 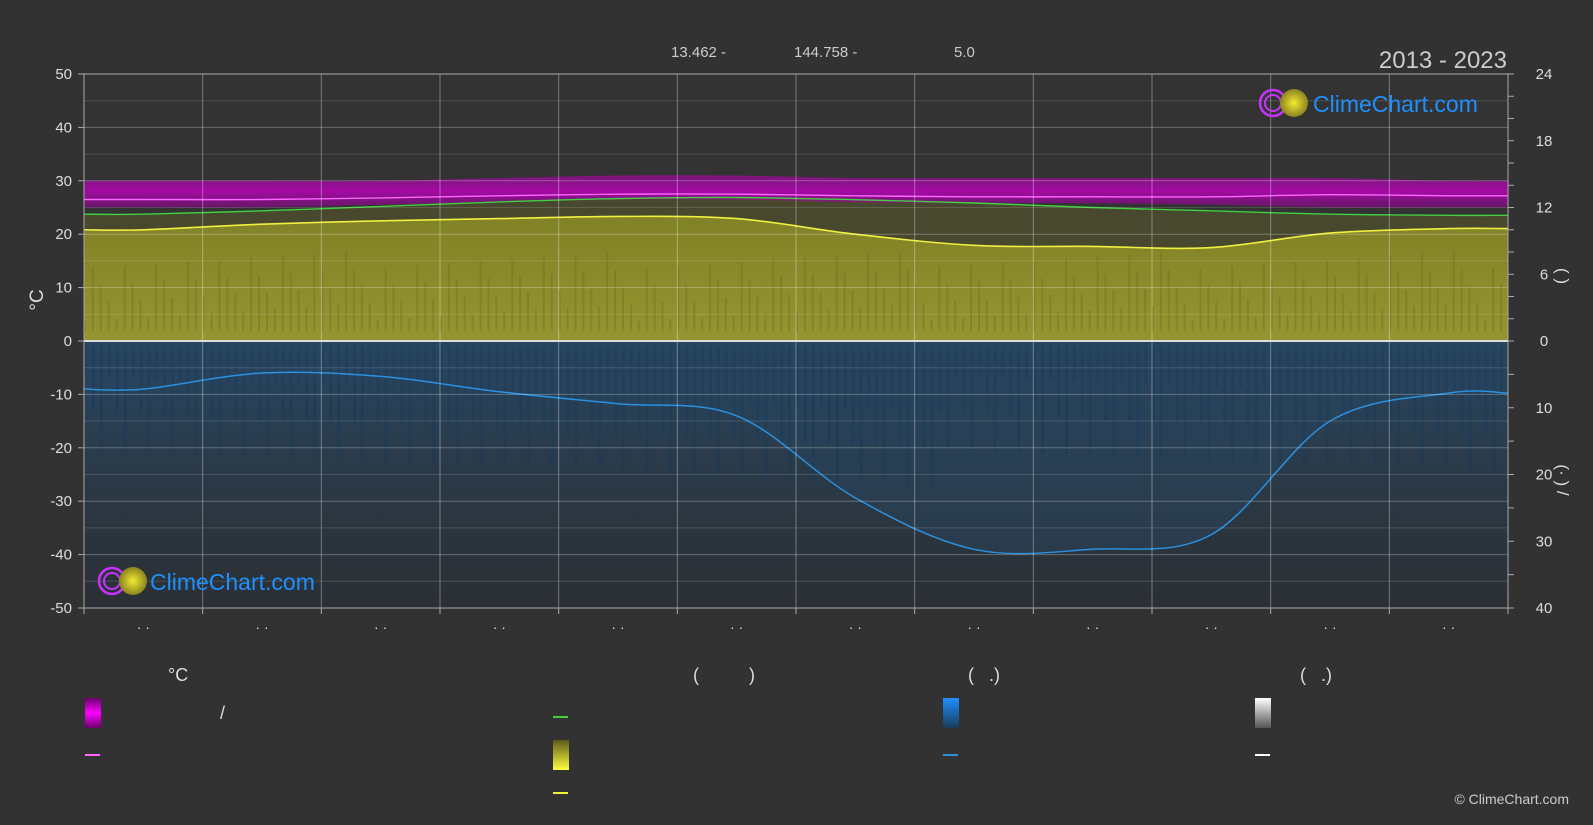 I want to click on y-tick-label-left: 50, so click(x=63, y=74).